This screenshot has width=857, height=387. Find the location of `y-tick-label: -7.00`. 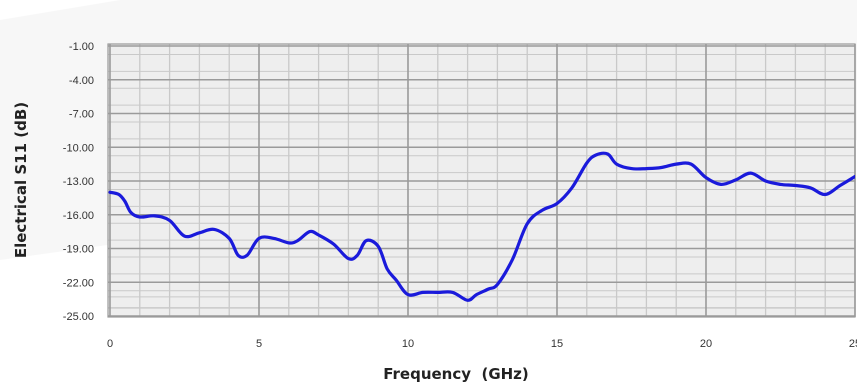

y-tick-label: -7.00 is located at coordinates (81, 115).